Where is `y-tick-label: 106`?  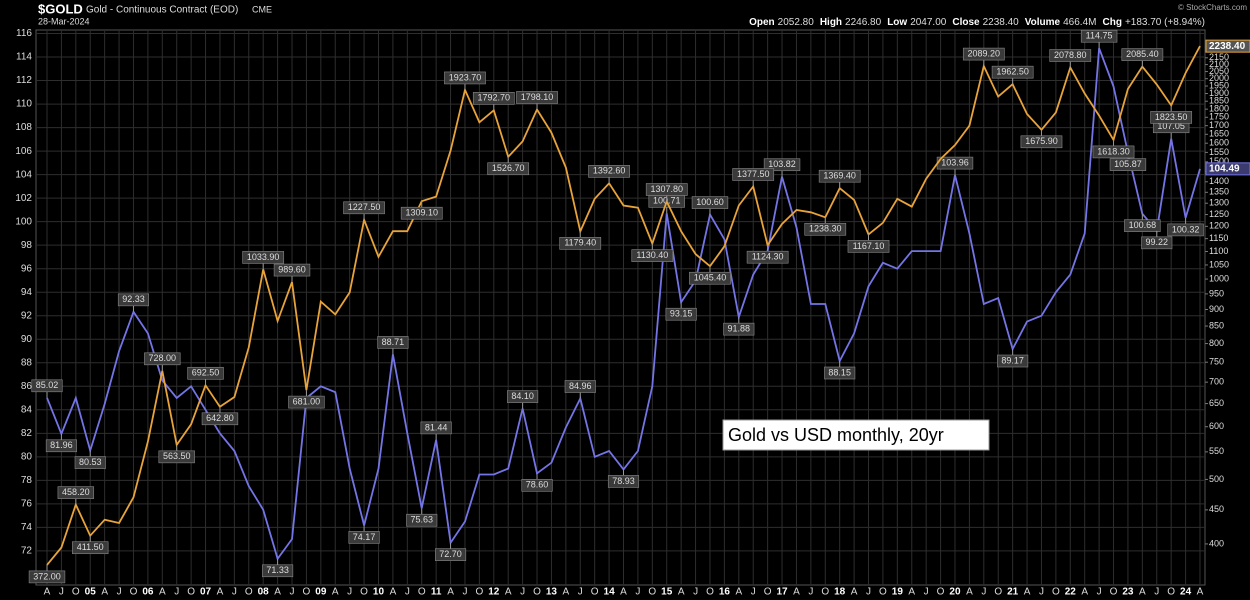
y-tick-label: 106 is located at coordinates (23, 151).